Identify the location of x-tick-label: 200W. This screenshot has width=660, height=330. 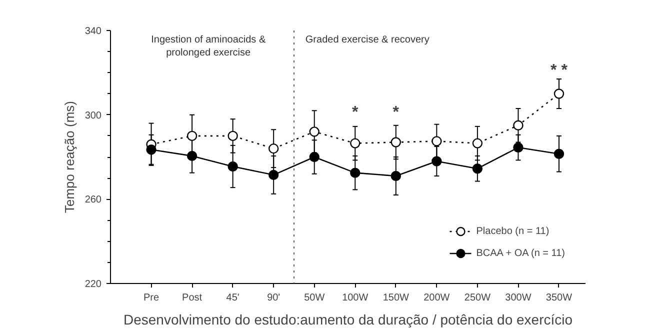
(437, 298).